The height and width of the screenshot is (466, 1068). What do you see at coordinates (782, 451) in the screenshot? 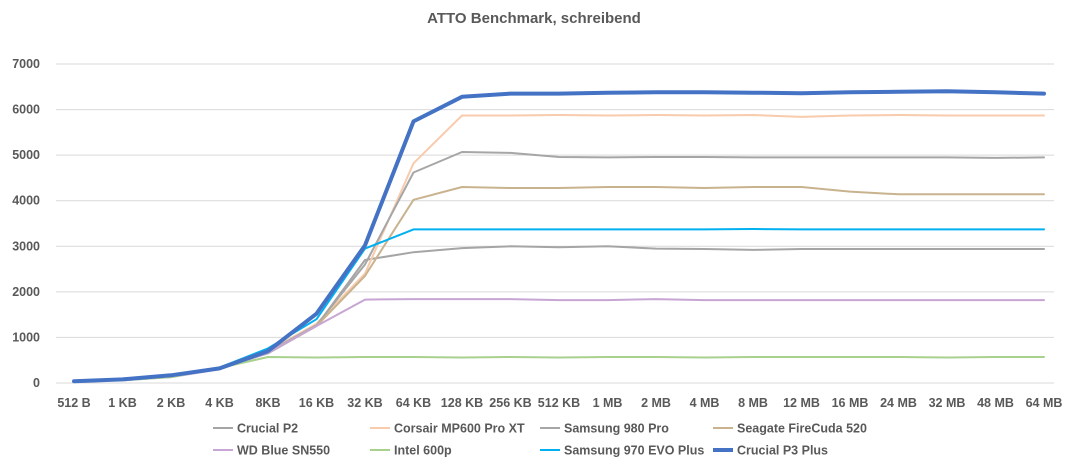
I see `legend-label: Crucial P3 Plus` at bounding box center [782, 451].